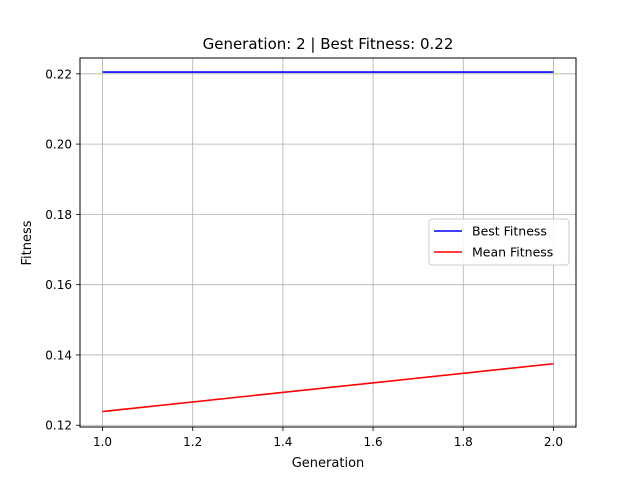 The width and height of the screenshot is (640, 480). Describe the element at coordinates (192, 442) in the screenshot. I see `x-tick-label: 1.2` at that location.